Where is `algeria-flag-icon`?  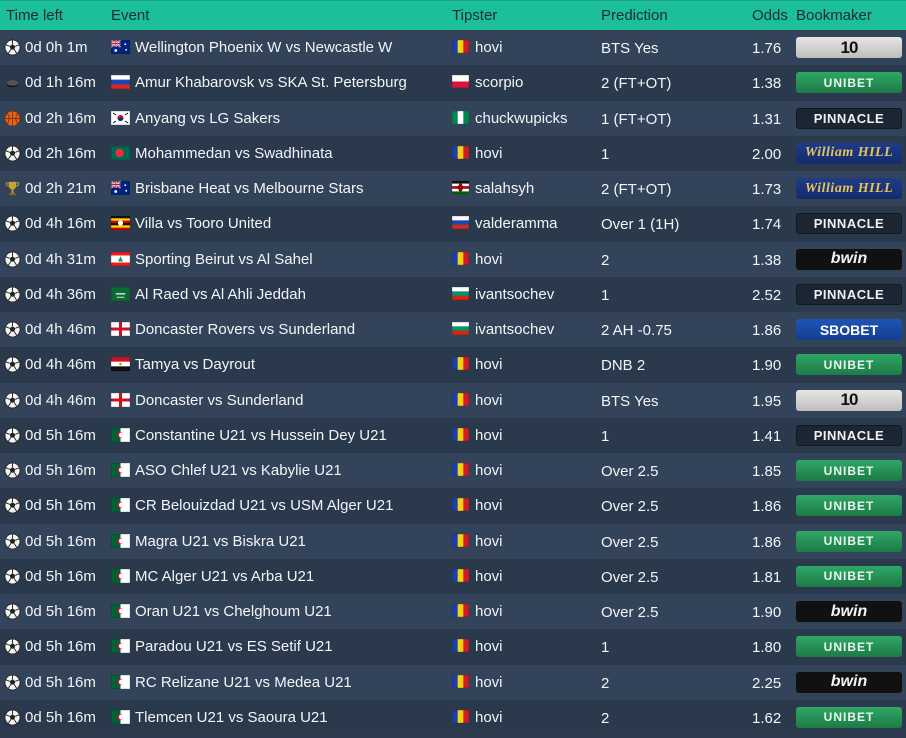 algeria-flag-icon is located at coordinates (120, 681).